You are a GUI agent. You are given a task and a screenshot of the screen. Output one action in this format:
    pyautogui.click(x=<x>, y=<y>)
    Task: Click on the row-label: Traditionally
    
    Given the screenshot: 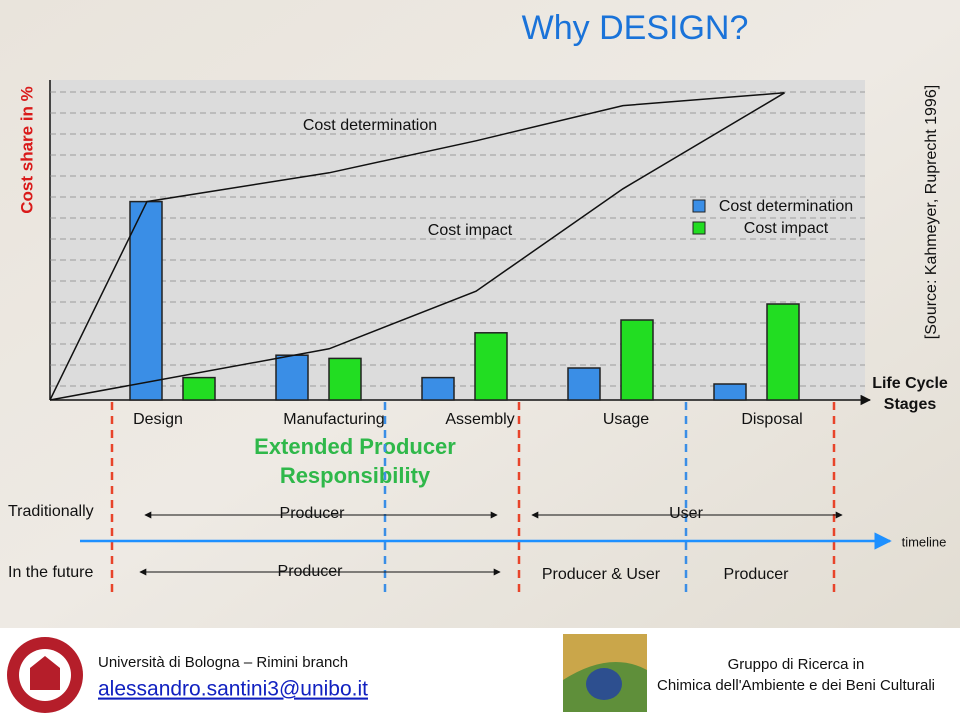 What is the action you would take?
    pyautogui.click(x=51, y=511)
    